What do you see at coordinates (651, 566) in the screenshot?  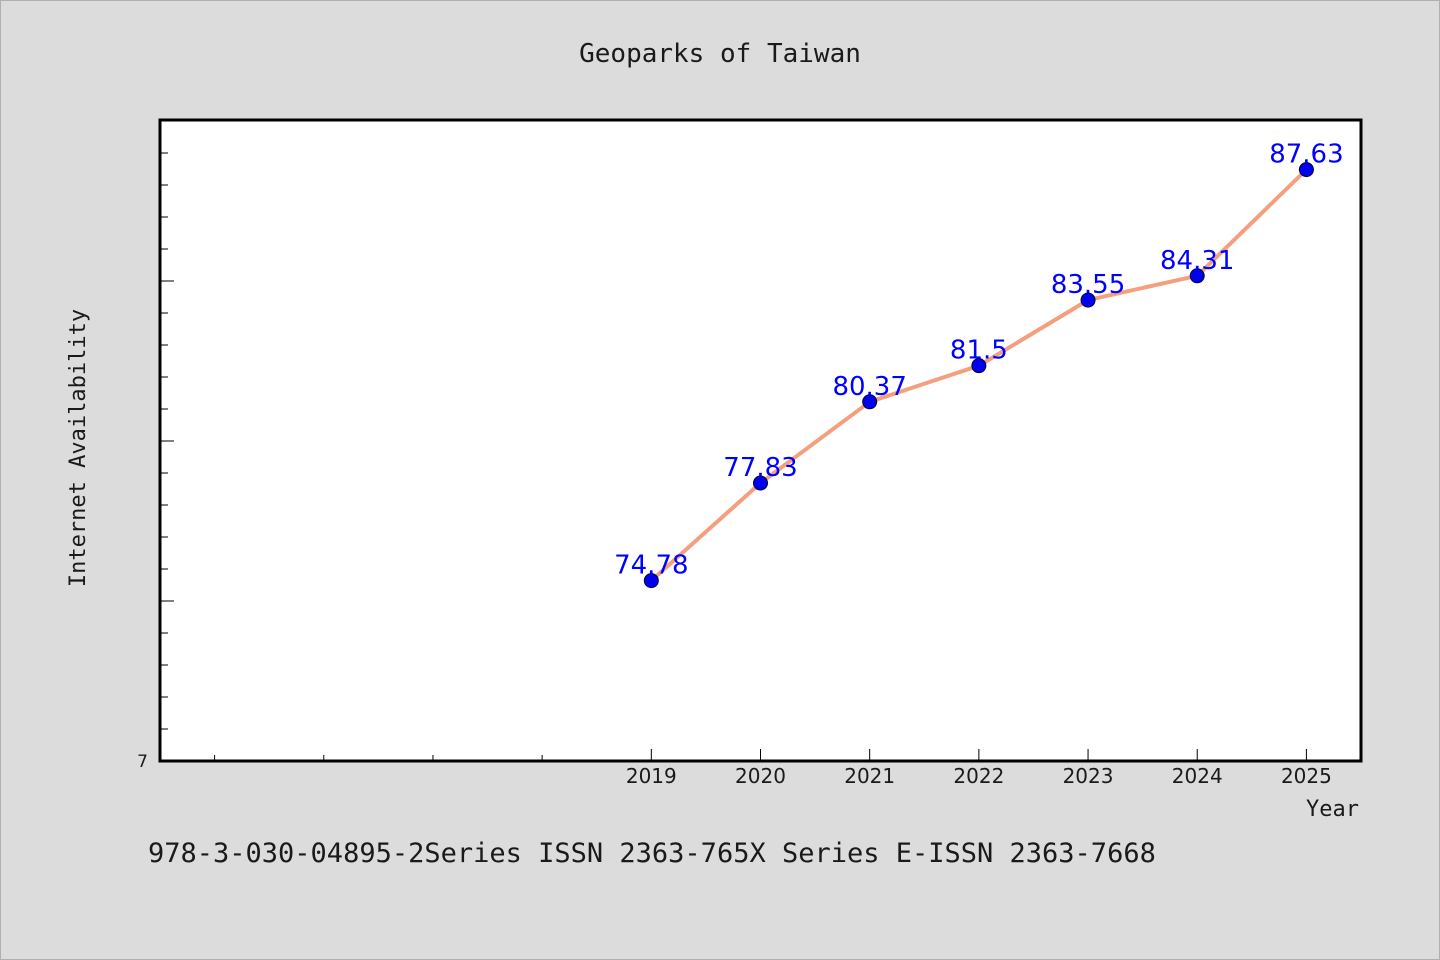 I see `data-label: 74.78` at bounding box center [651, 566].